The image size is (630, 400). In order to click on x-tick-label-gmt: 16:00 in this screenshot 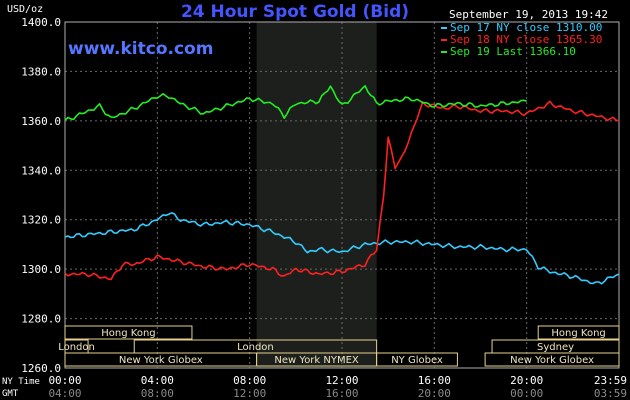, I will do `click(341, 393)`.